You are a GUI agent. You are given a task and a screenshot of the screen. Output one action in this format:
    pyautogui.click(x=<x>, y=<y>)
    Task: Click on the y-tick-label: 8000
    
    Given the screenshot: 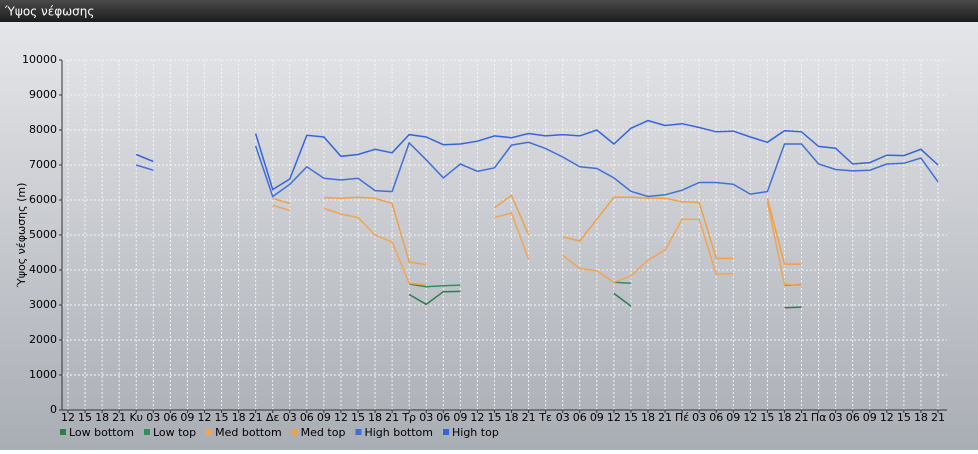 What is the action you would take?
    pyautogui.click(x=43, y=129)
    